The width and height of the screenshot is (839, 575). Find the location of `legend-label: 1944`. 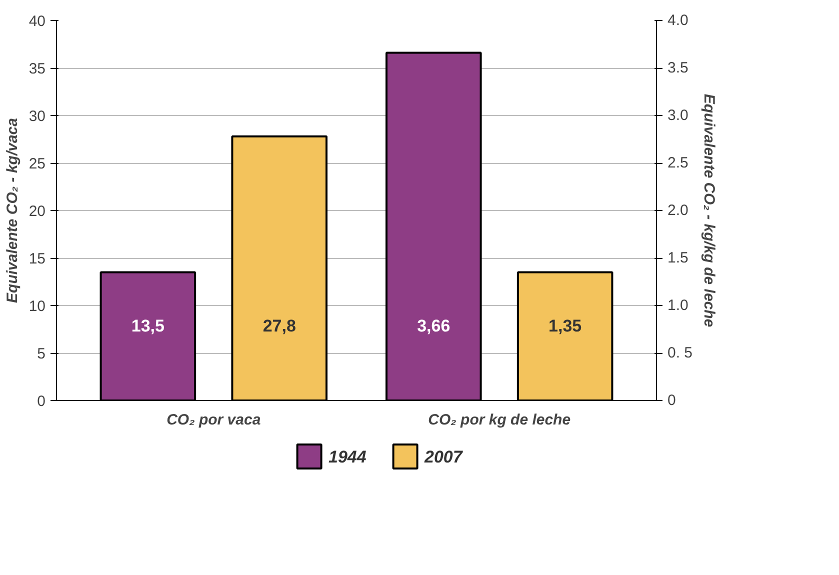

legend-label: 1944 is located at coordinates (347, 457).